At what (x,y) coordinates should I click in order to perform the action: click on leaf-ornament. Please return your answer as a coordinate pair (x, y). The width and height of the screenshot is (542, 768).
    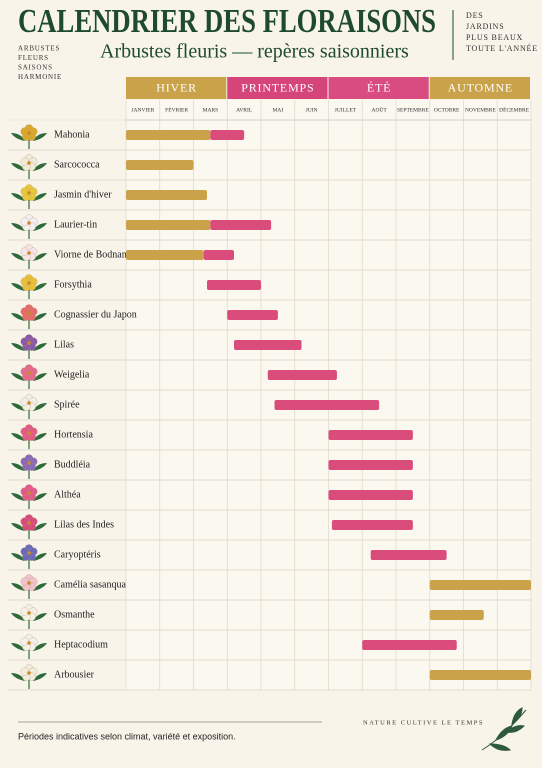
    Looking at the image, I should click on (504, 729).